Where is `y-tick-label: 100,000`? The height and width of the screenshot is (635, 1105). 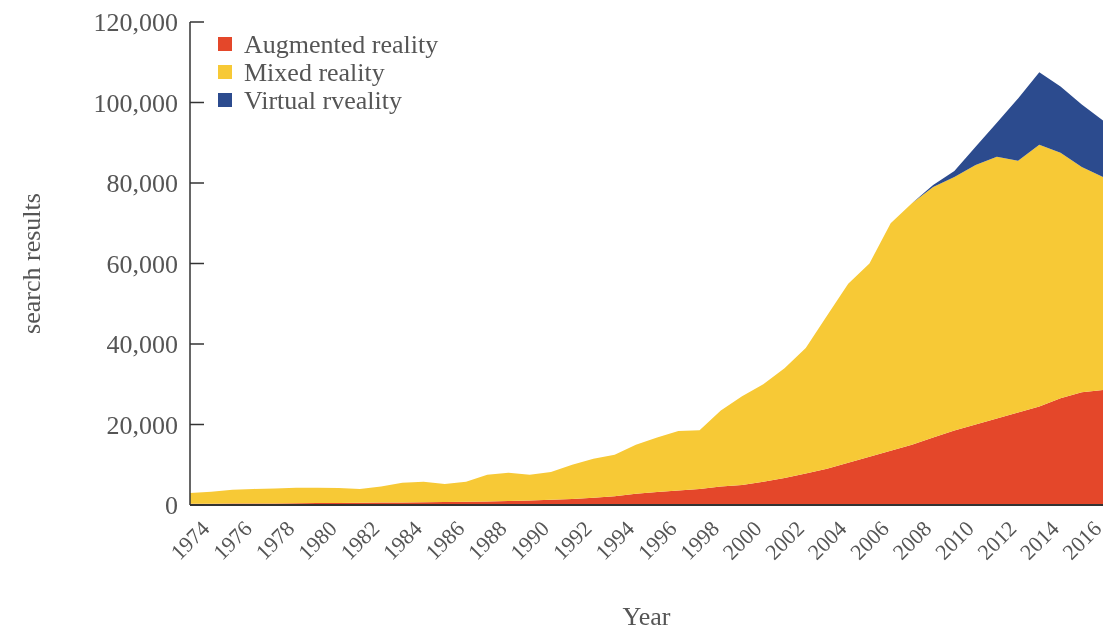 y-tick-label: 100,000 is located at coordinates (135, 103).